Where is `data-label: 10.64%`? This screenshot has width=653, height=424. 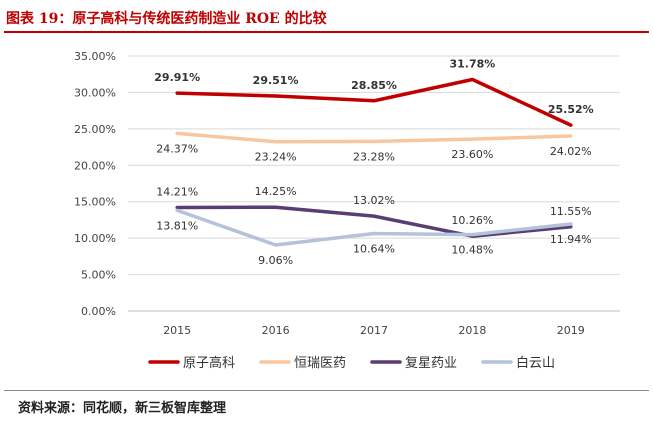 data-label: 10.64% is located at coordinates (374, 248).